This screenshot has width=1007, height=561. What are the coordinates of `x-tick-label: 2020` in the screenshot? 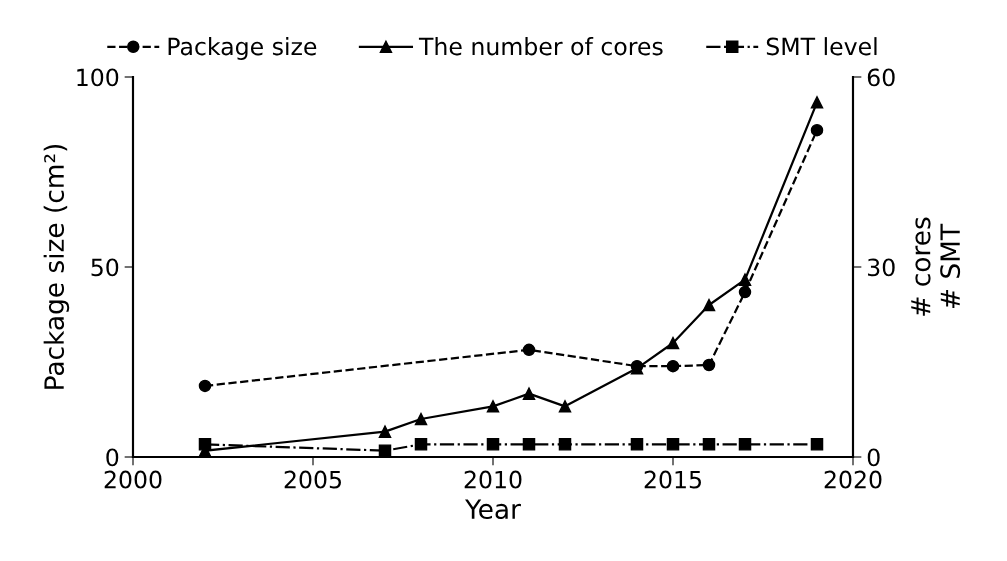 It's located at (853, 479).